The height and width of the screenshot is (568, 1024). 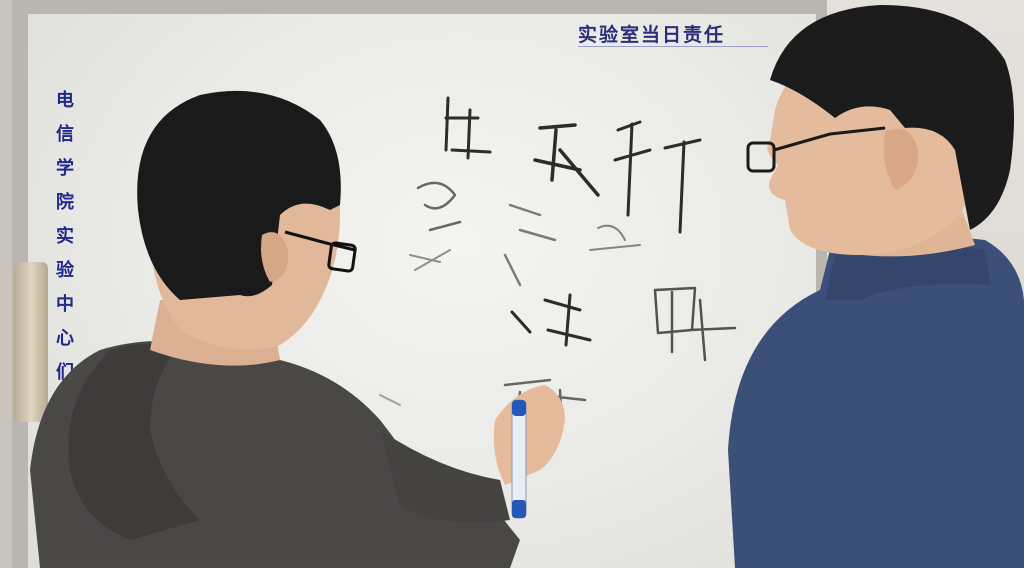 I want to click on left-person-arm, so click(x=445, y=476).